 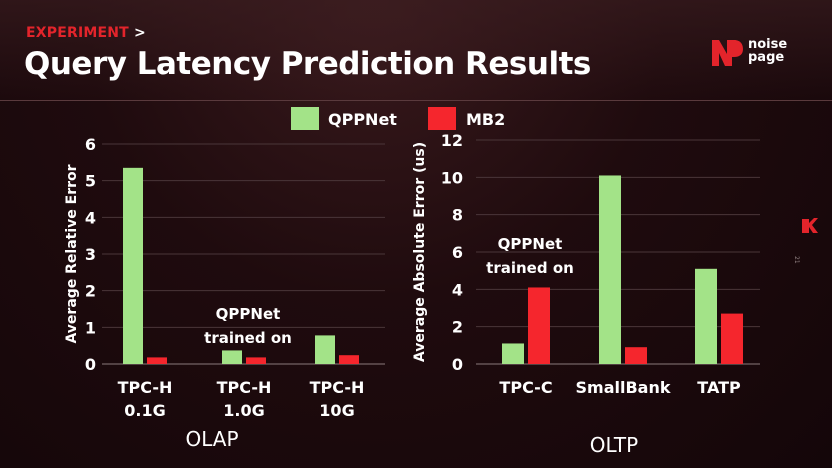 What do you see at coordinates (90, 144) in the screenshot?
I see `olap-y-tick-label: 6` at bounding box center [90, 144].